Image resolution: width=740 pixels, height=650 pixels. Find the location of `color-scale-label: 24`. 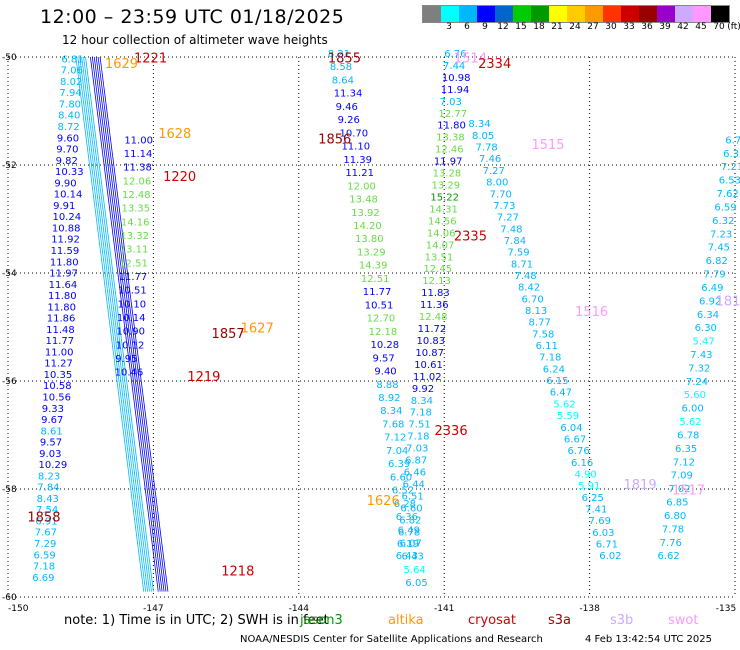

color-scale-label: 24 is located at coordinates (575, 27).